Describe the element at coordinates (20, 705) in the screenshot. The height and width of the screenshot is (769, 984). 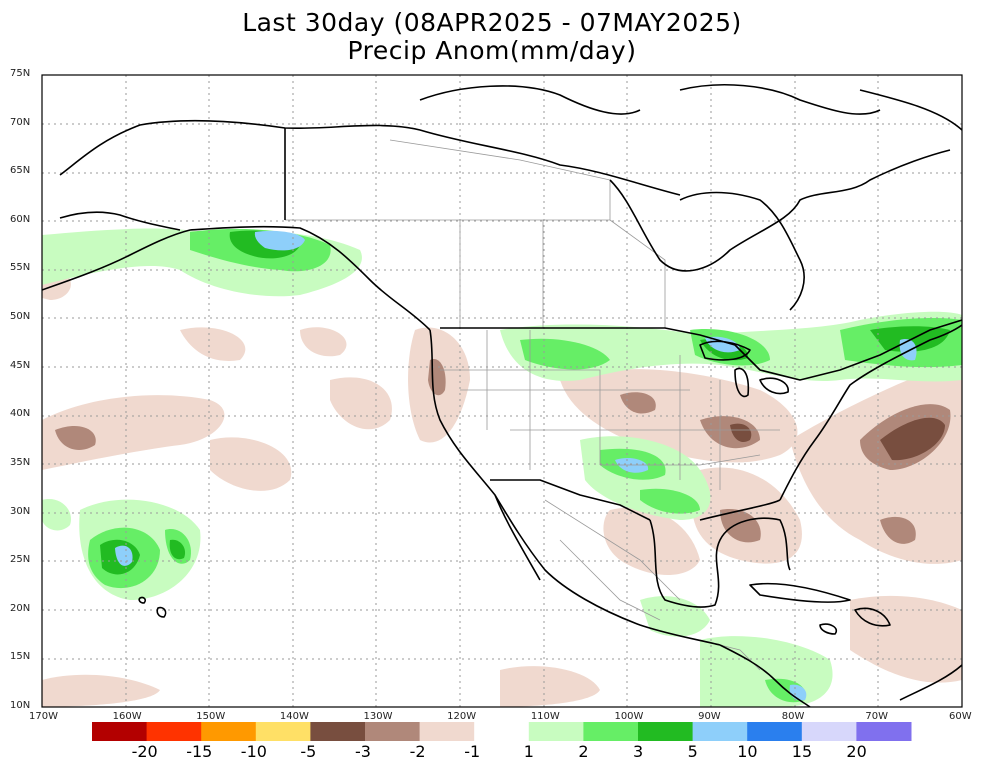
I see `lat-label: 10N` at that location.